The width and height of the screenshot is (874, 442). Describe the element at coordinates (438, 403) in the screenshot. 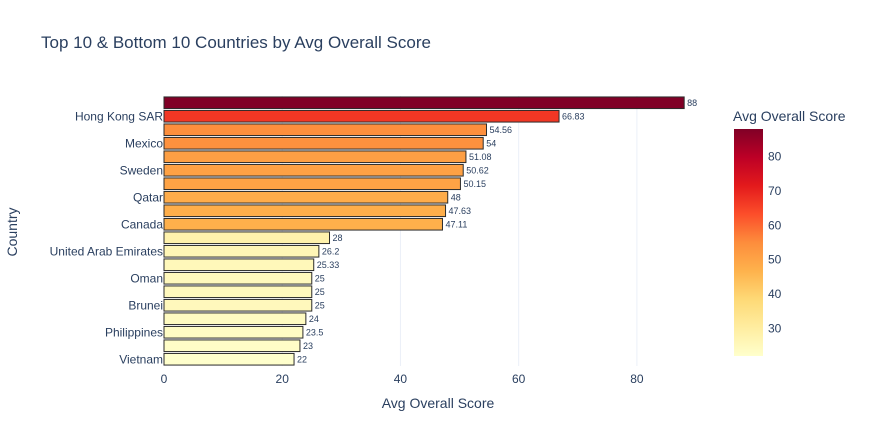

I see `x-axis-title: Avg Overall Score` at that location.